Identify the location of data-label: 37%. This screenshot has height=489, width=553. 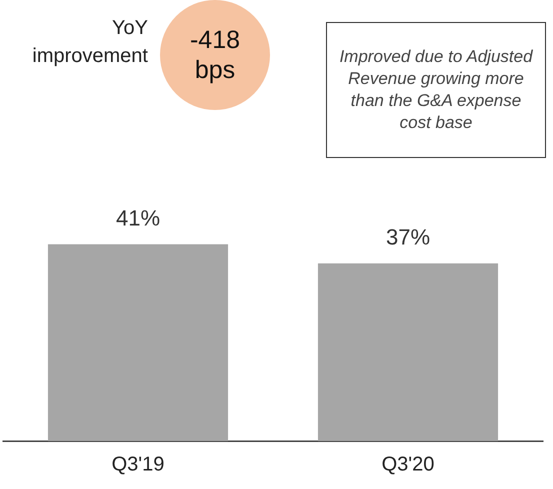
(408, 237).